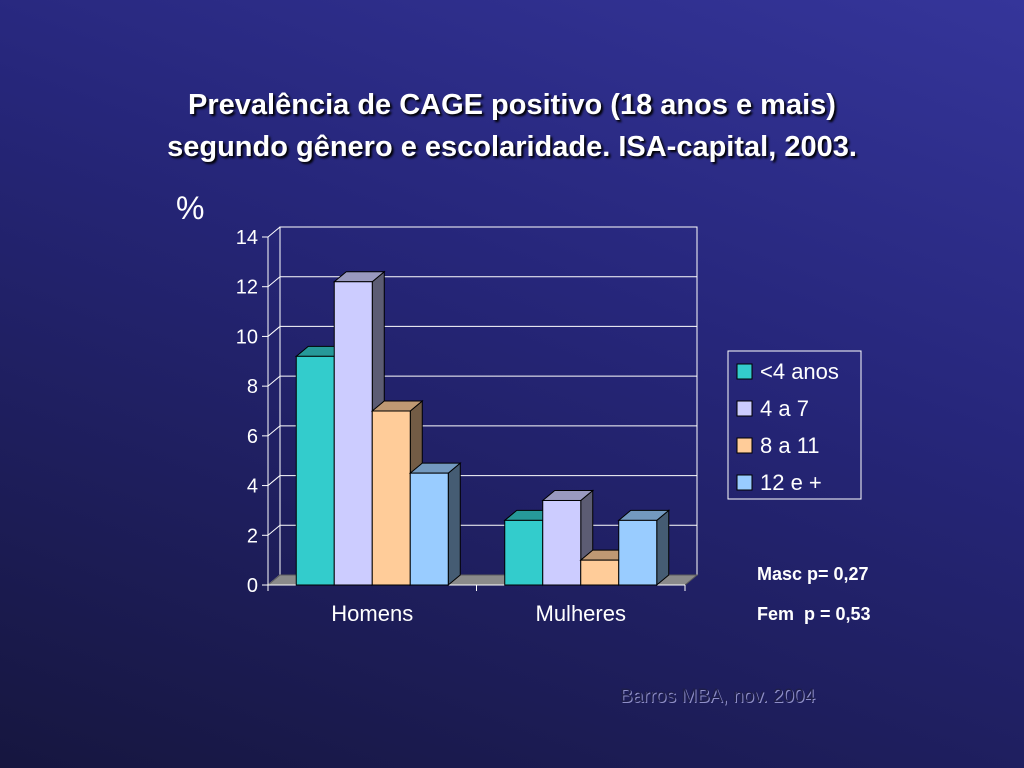 This screenshot has width=1024, height=768. What do you see at coordinates (247, 238) in the screenshot?
I see `y-tick-label: 14` at bounding box center [247, 238].